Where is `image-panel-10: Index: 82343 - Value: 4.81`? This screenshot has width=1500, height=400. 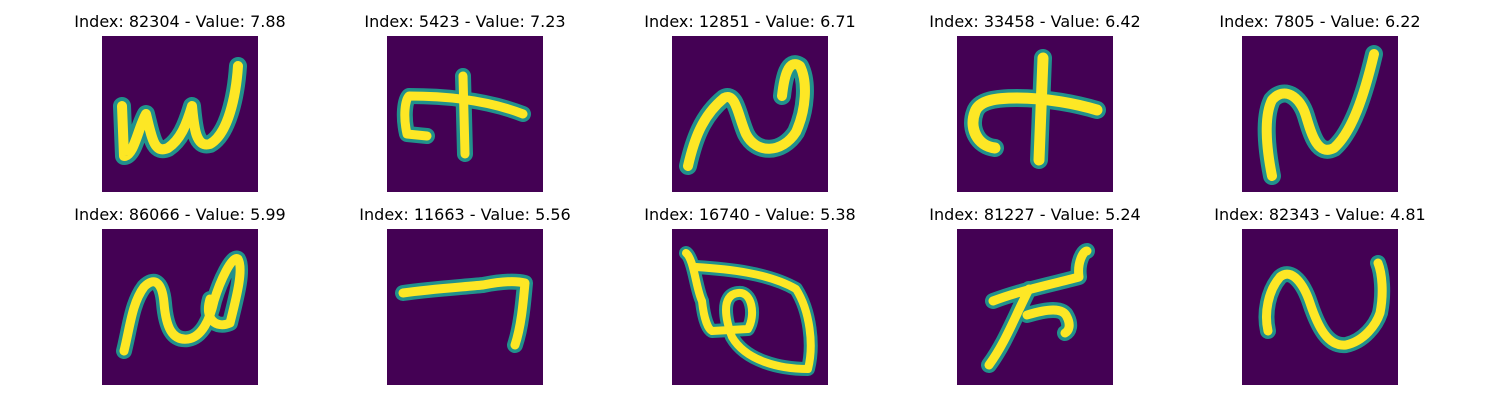
image-panel-10: Index: 82343 - Value: 4.81 is located at coordinates (1320, 295).